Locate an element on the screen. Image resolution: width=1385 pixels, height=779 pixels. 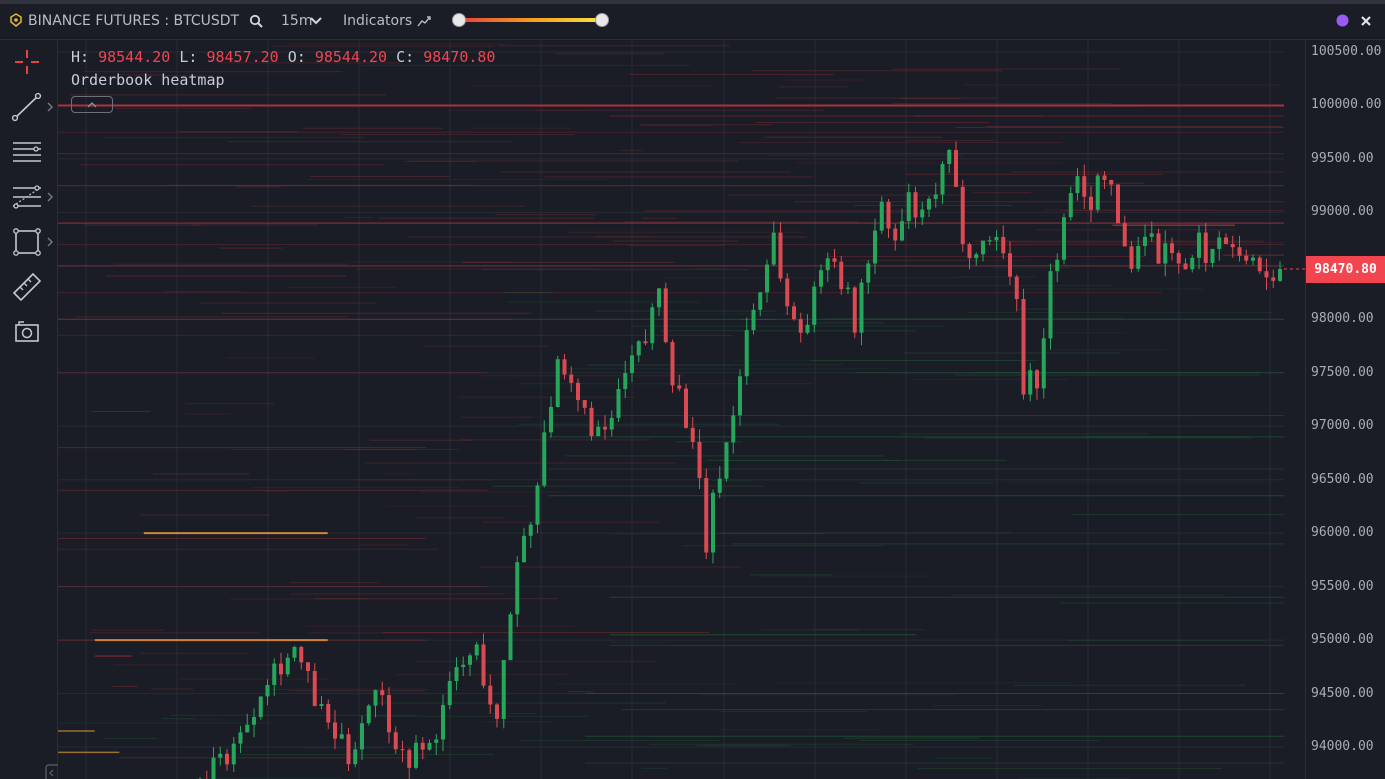
slider-max-handle is located at coordinates (602, 20).